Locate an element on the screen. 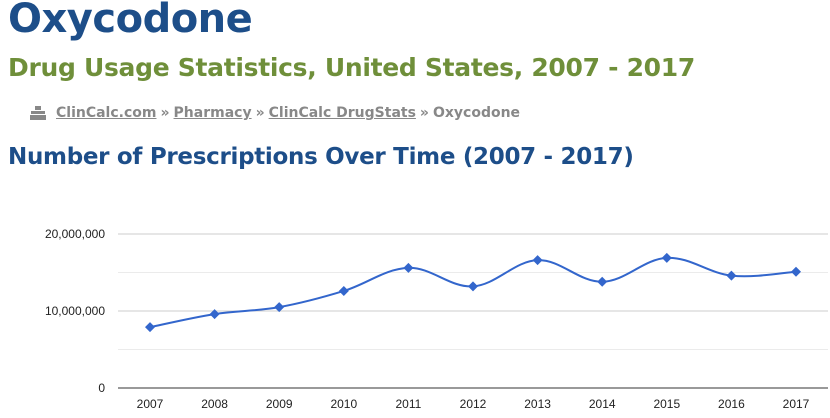 The height and width of the screenshot is (418, 830). x-tick-label: 2009 is located at coordinates (279, 404).